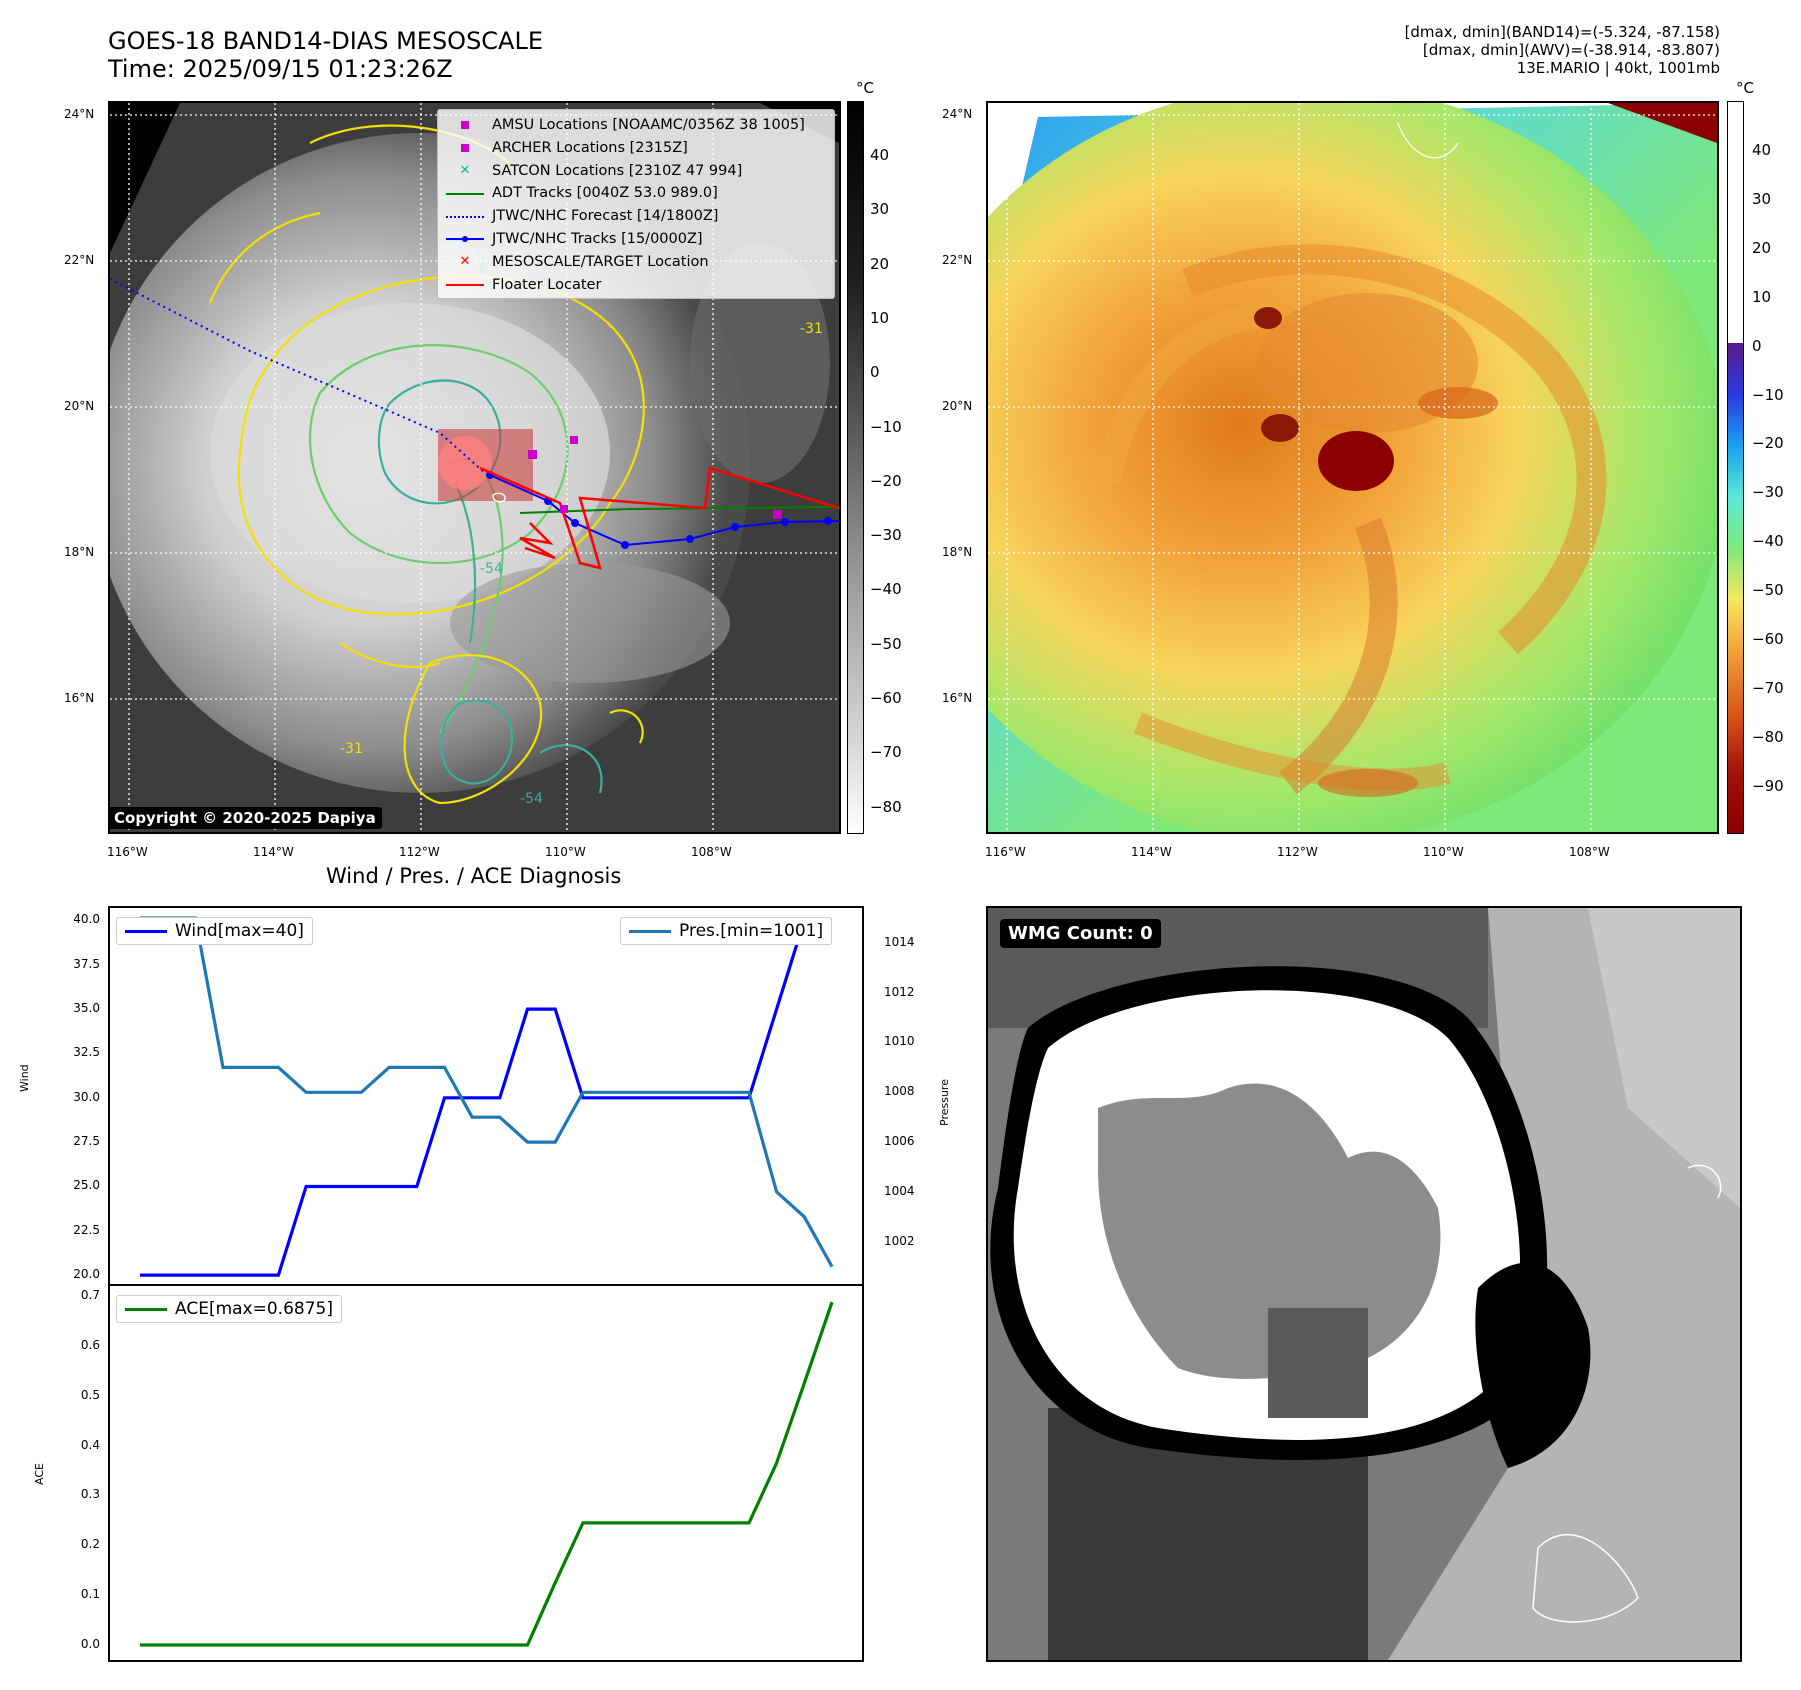  I want to click on ace-legend: ACE[max=0.6875], so click(229, 1309).